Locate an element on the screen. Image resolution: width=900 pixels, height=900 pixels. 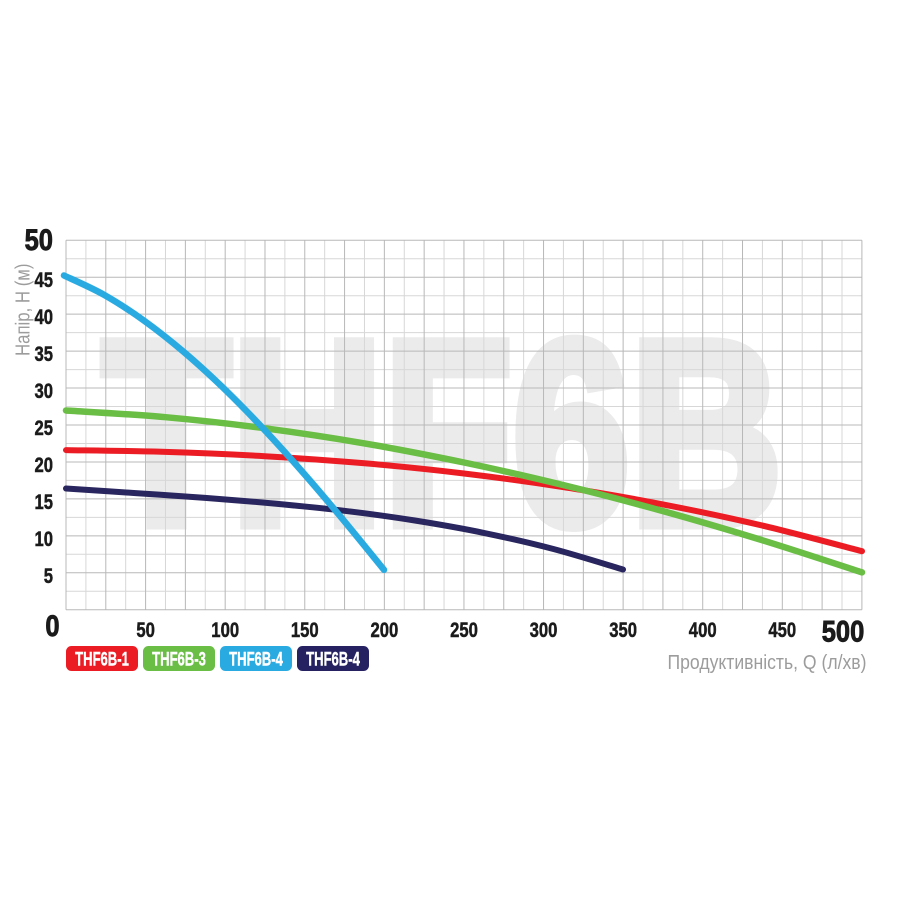
svg-text: 45 is located at coordinates (43, 280).